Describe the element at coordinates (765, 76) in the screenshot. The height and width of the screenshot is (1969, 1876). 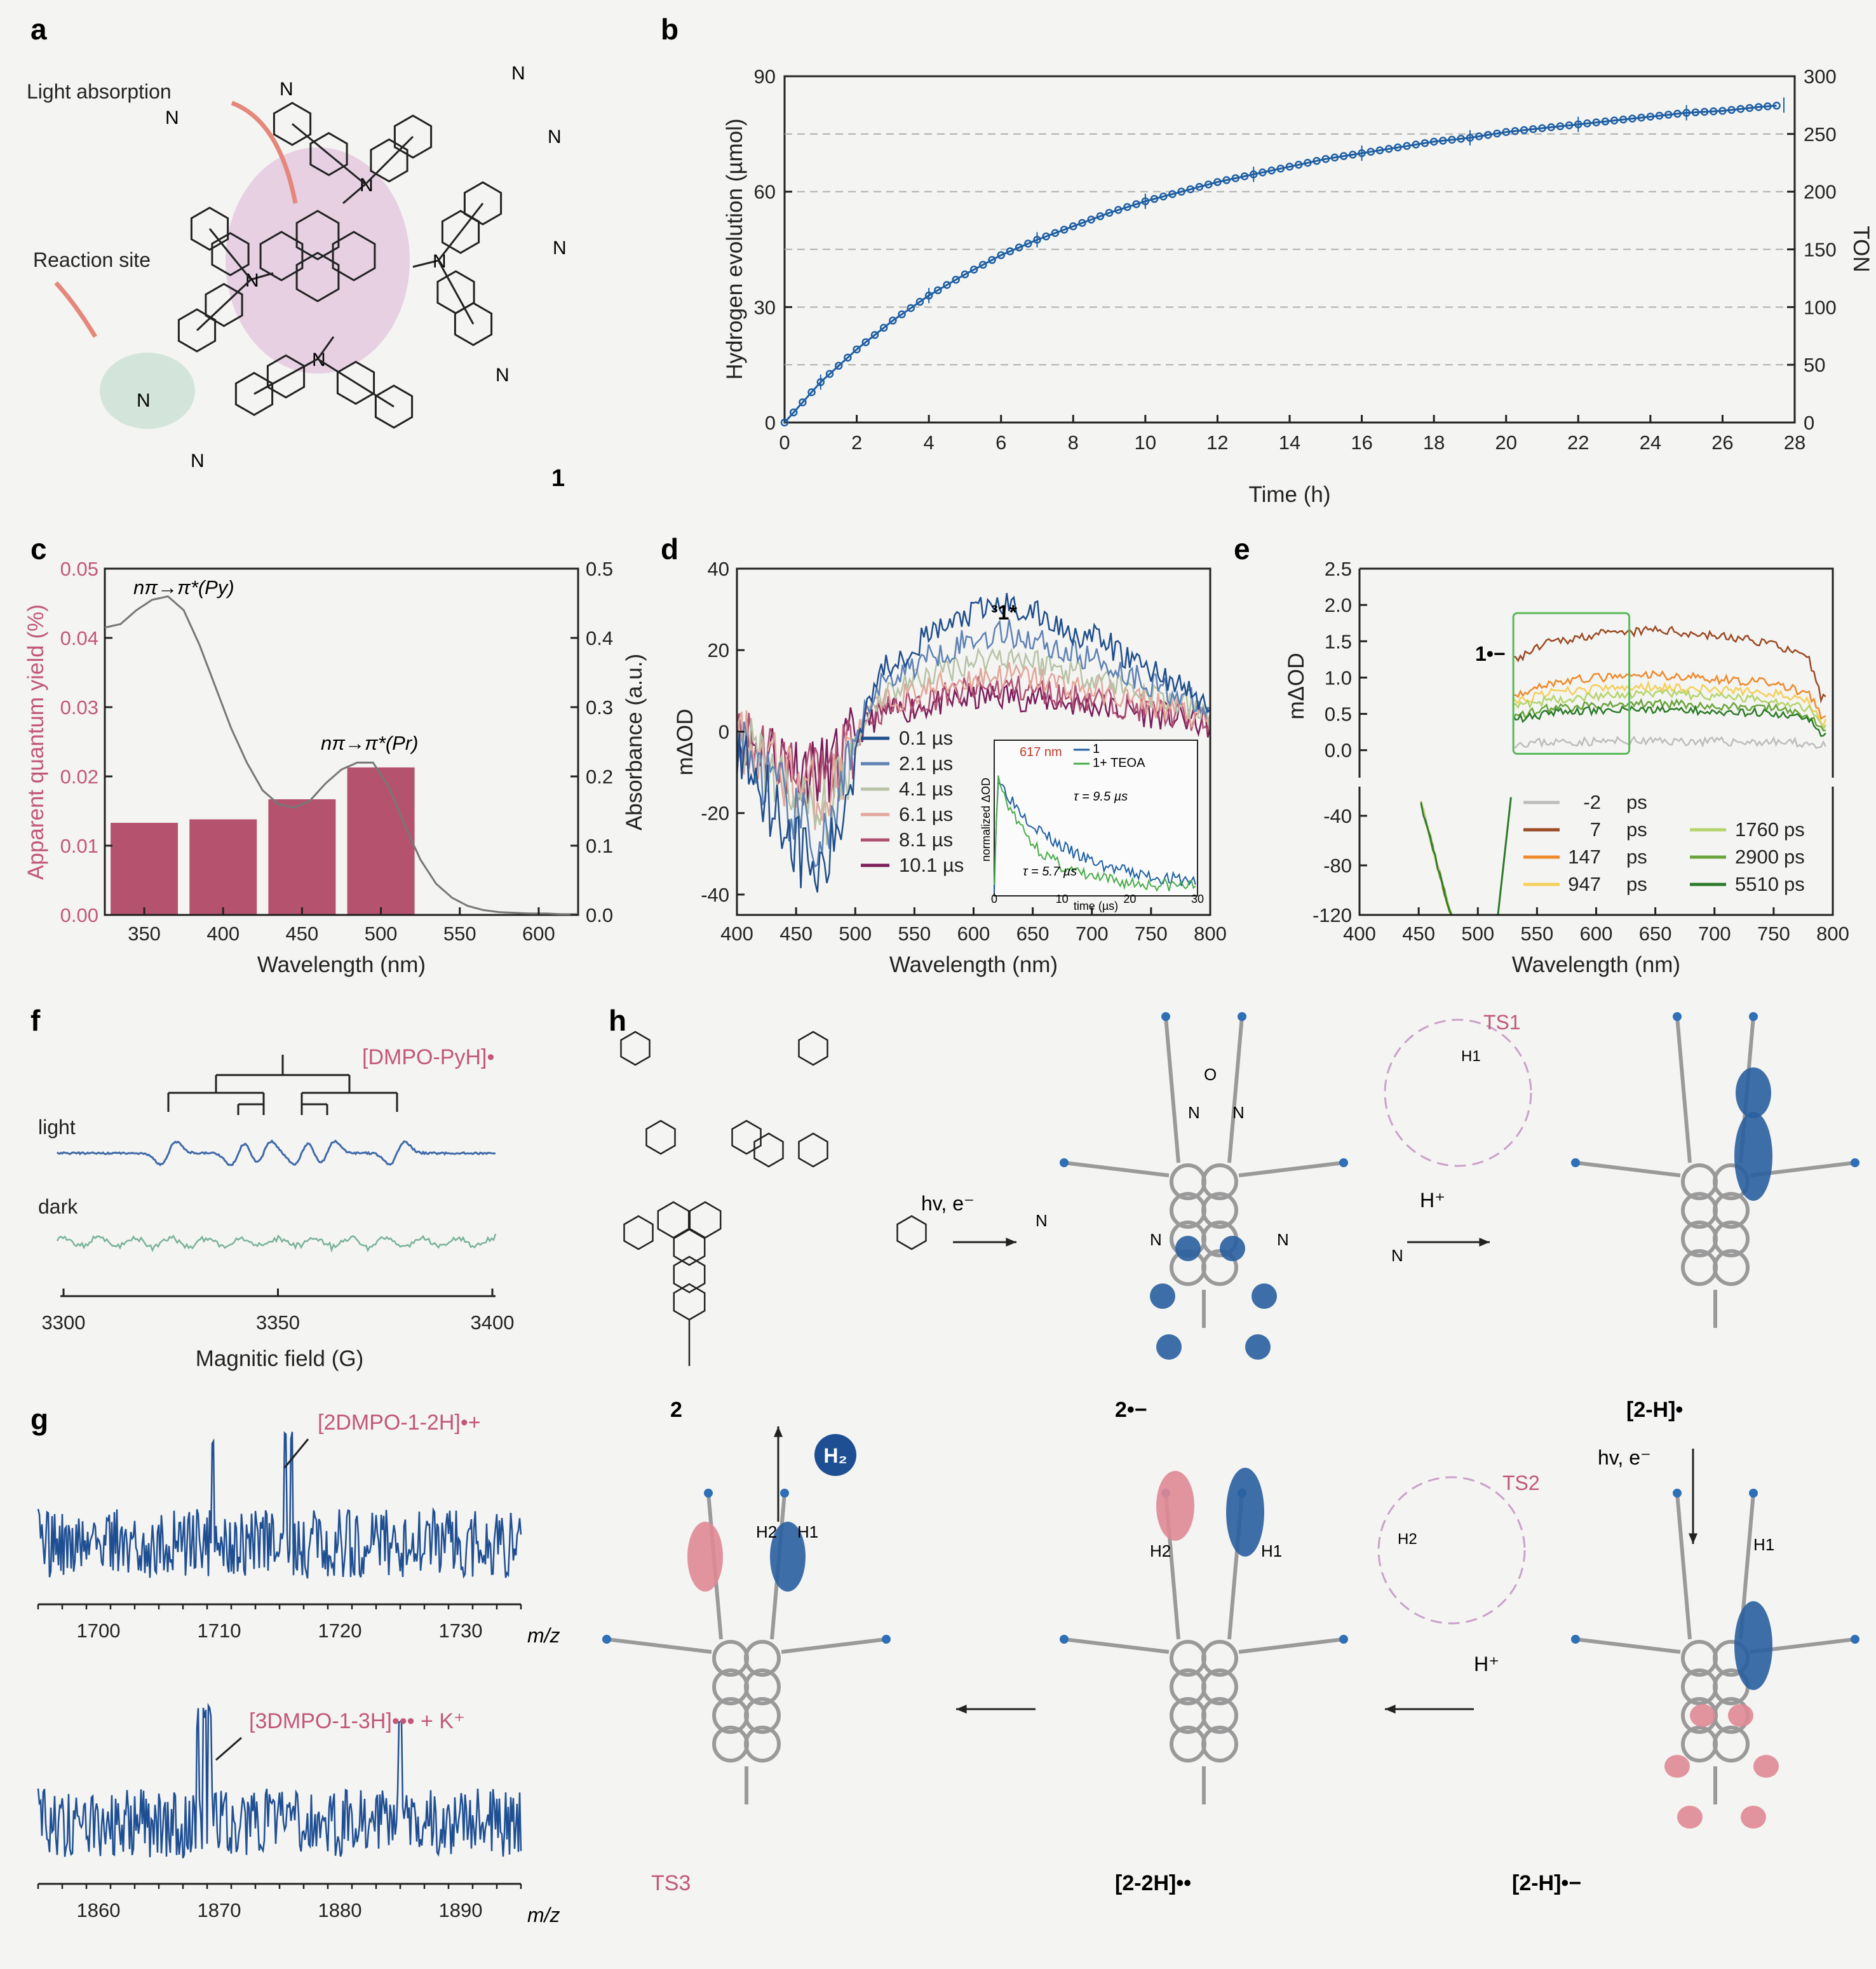
I see `y-tick-label: 90` at that location.